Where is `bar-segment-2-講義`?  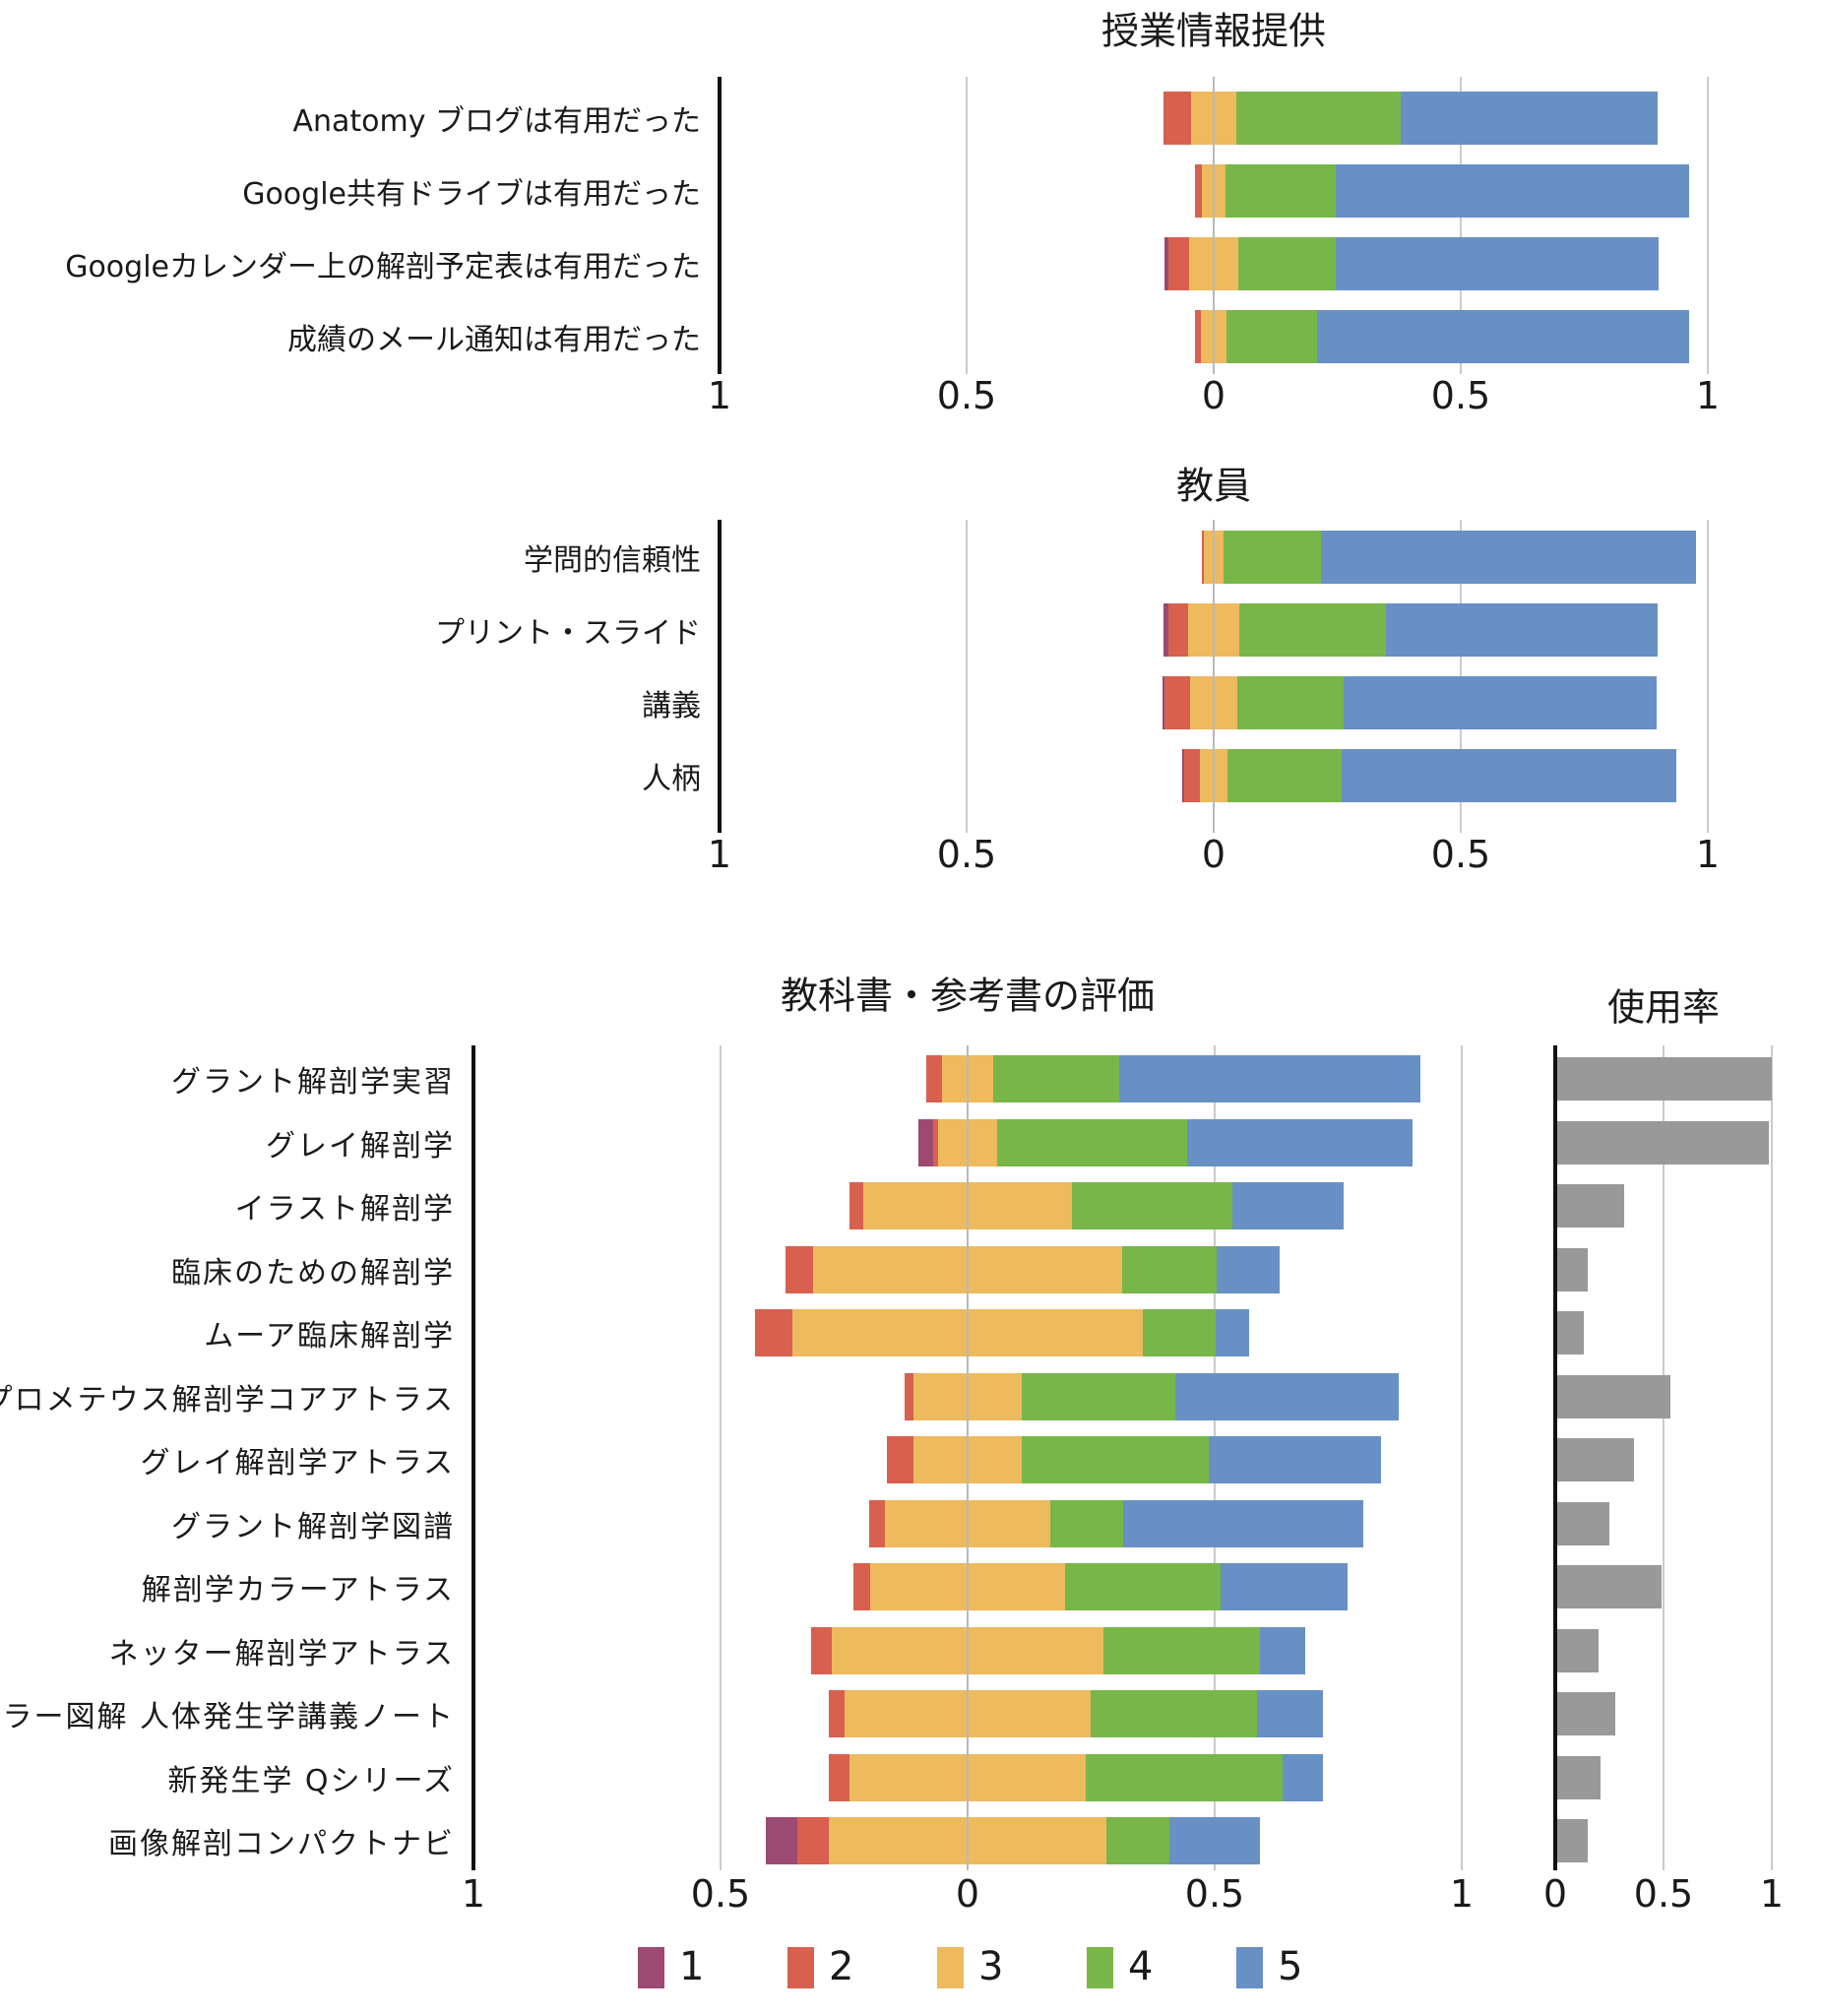 bar-segment-2-講義 is located at coordinates (1177, 702).